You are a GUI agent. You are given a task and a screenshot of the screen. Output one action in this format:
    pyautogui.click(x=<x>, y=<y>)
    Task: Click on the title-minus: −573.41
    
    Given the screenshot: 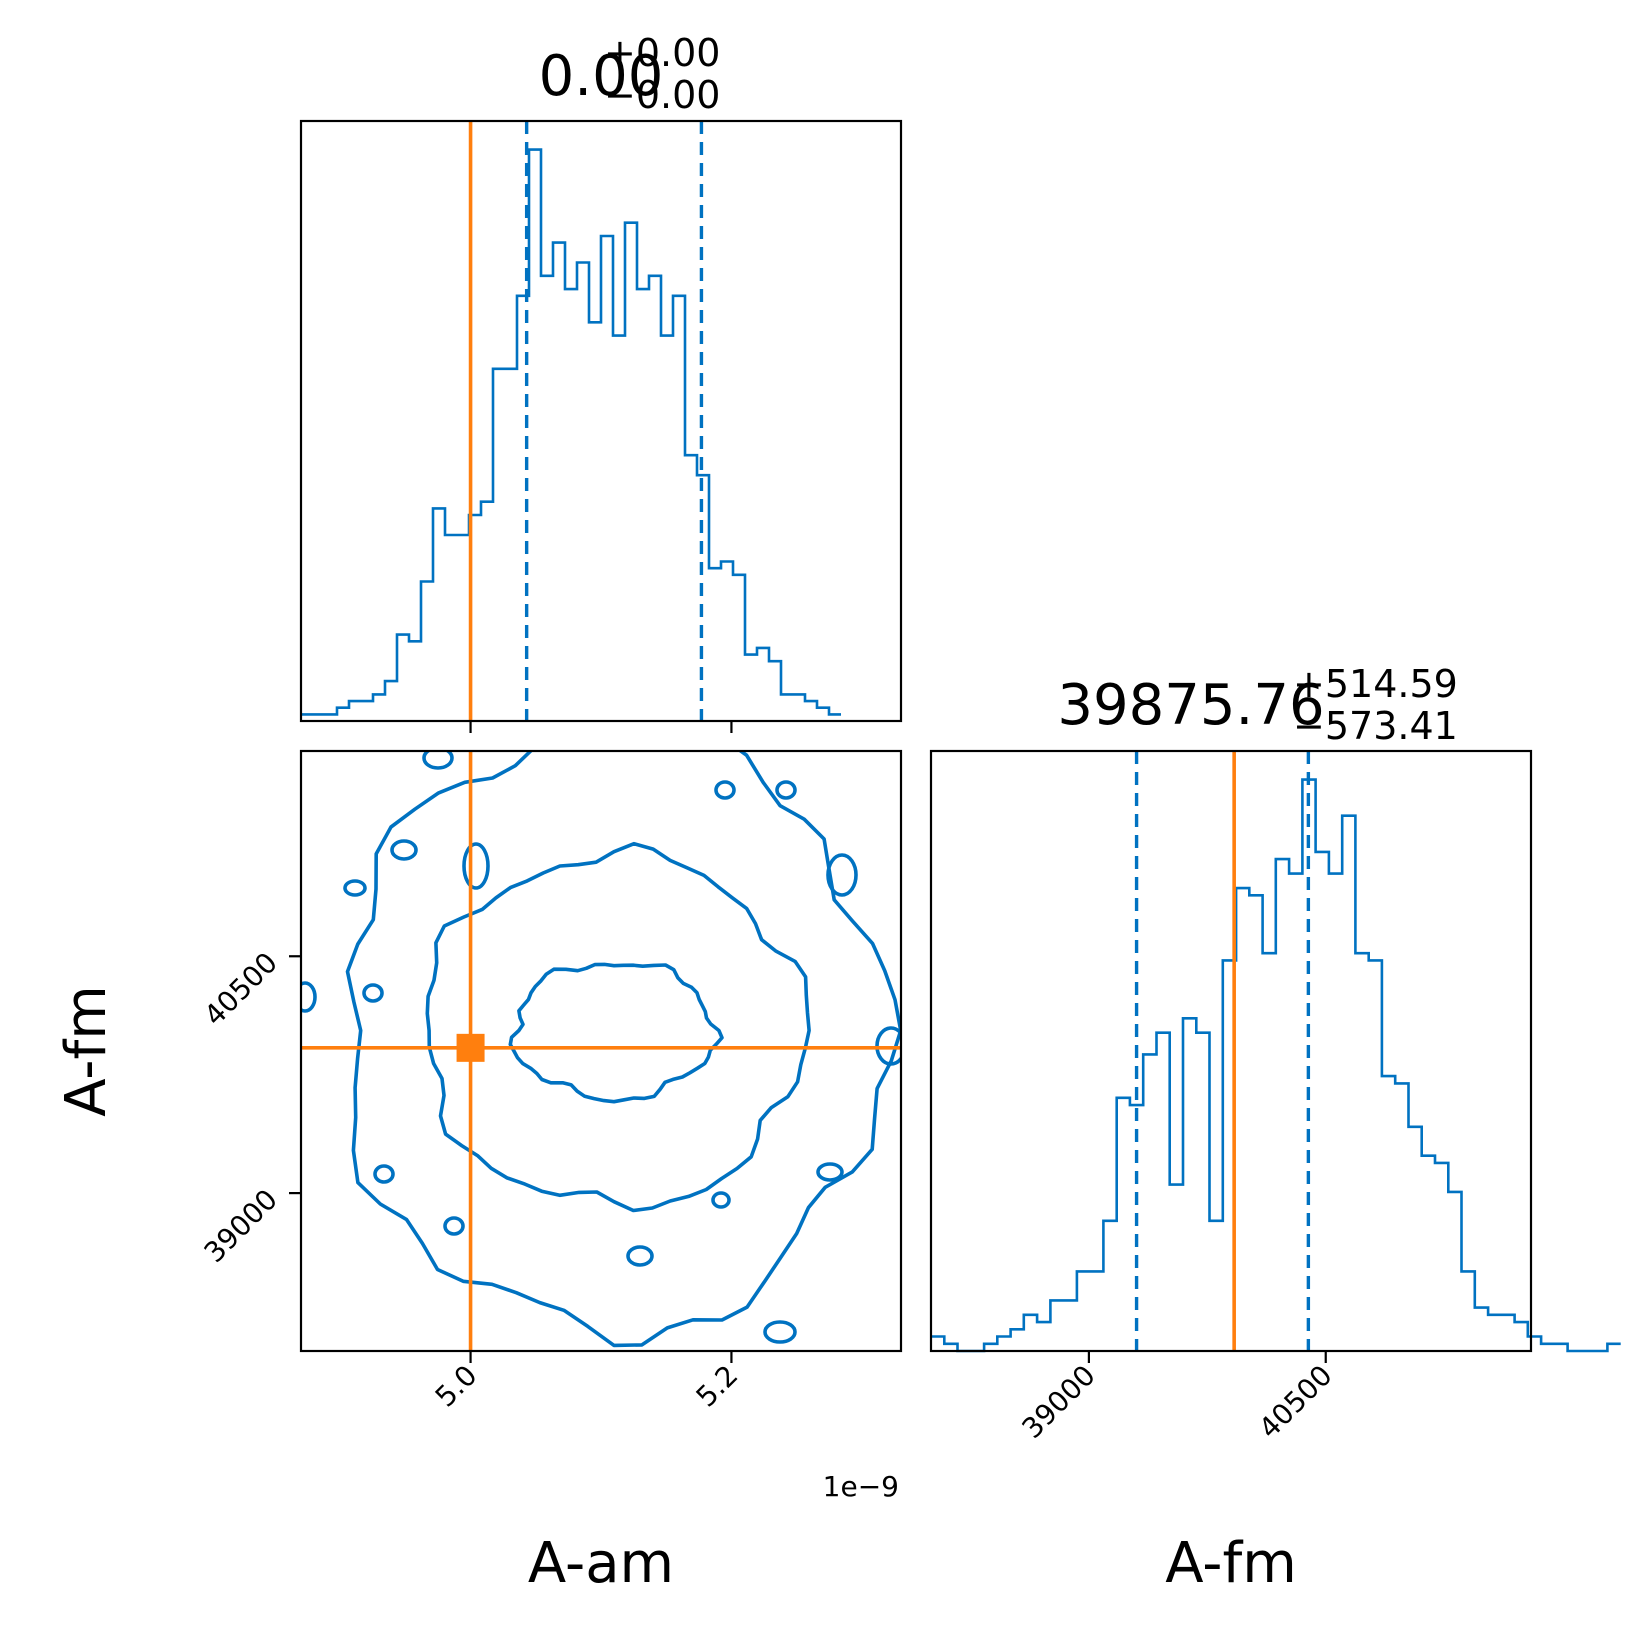 What is the action you would take?
    pyautogui.click(x=1375, y=726)
    